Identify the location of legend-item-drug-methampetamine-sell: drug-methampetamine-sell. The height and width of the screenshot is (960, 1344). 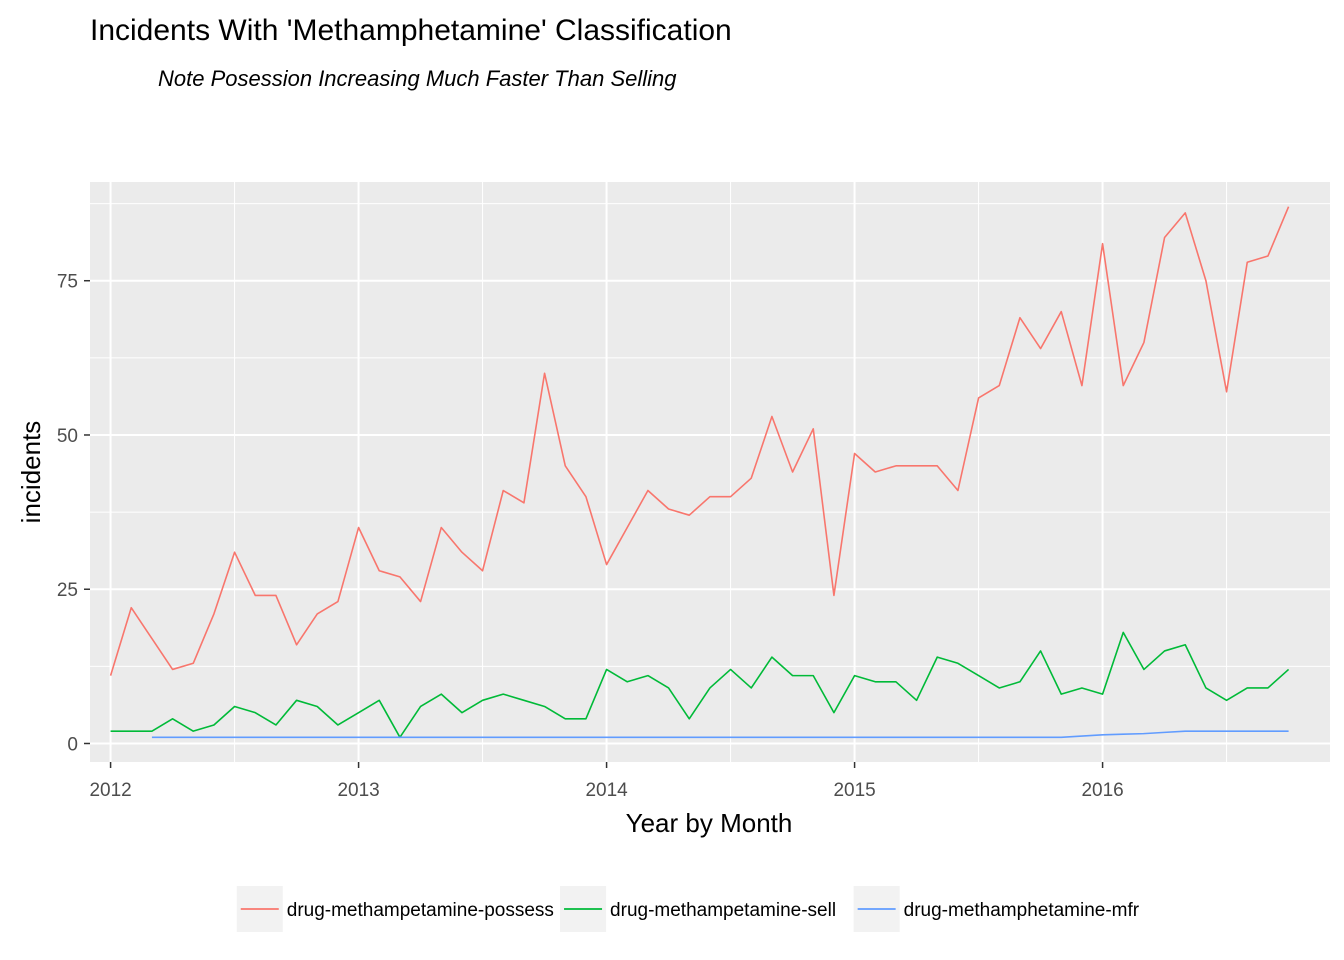
(698, 909).